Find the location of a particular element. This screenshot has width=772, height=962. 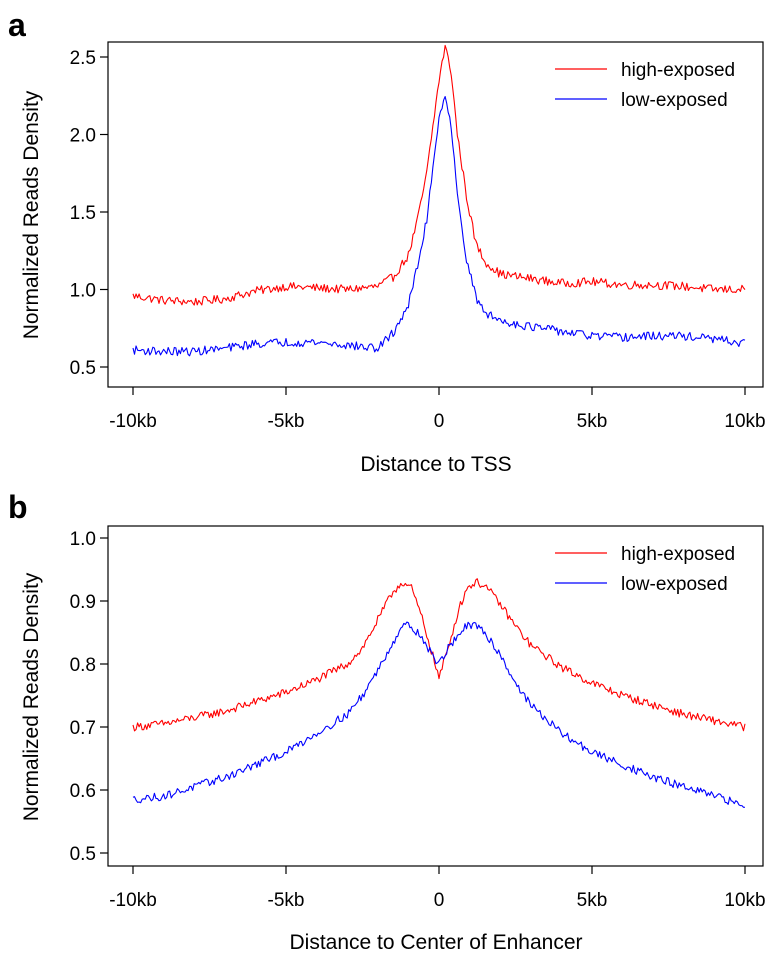

panel-a-x-tick-label: -10kb is located at coordinates (133, 421).